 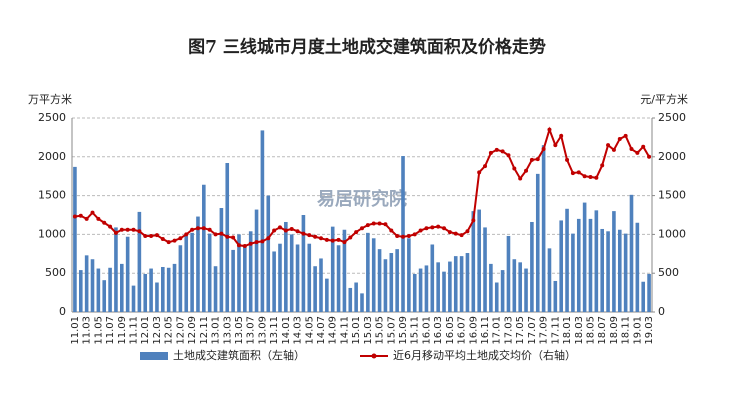 What do you see at coordinates (415, 330) in the screenshot?
I see `x-tick-label: 15.11` at bounding box center [415, 330].